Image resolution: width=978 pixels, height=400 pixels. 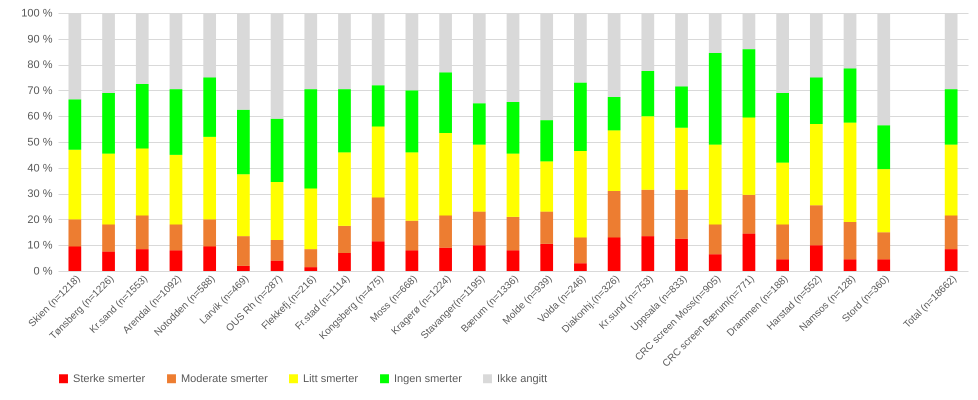 What do you see at coordinates (40, 116) in the screenshot?
I see `y-tick-label: 60 %` at bounding box center [40, 116].